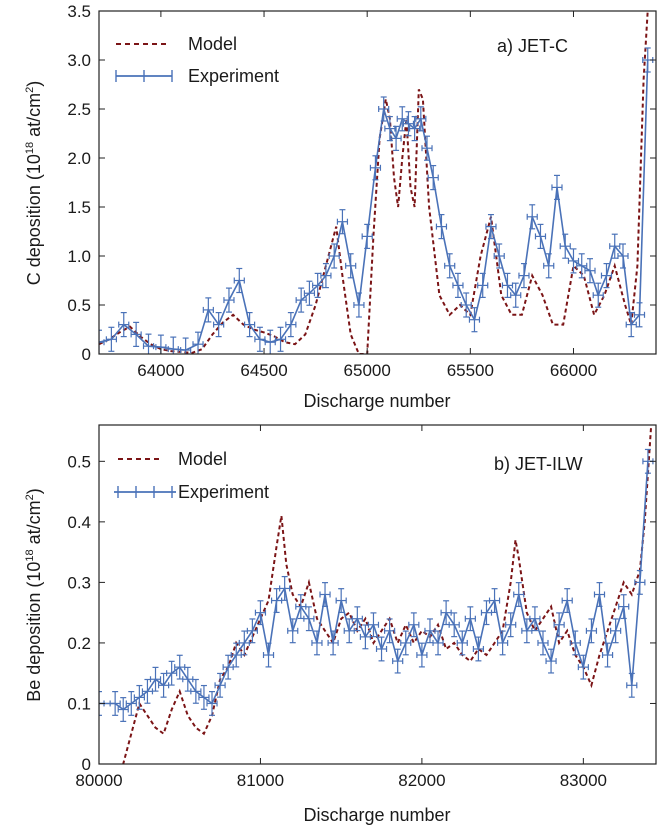 Image resolution: width=663 pixels, height=832 pixels. What do you see at coordinates (538, 464) in the screenshot?
I see `panel-b-annotation: b) JET-ILW` at bounding box center [538, 464].